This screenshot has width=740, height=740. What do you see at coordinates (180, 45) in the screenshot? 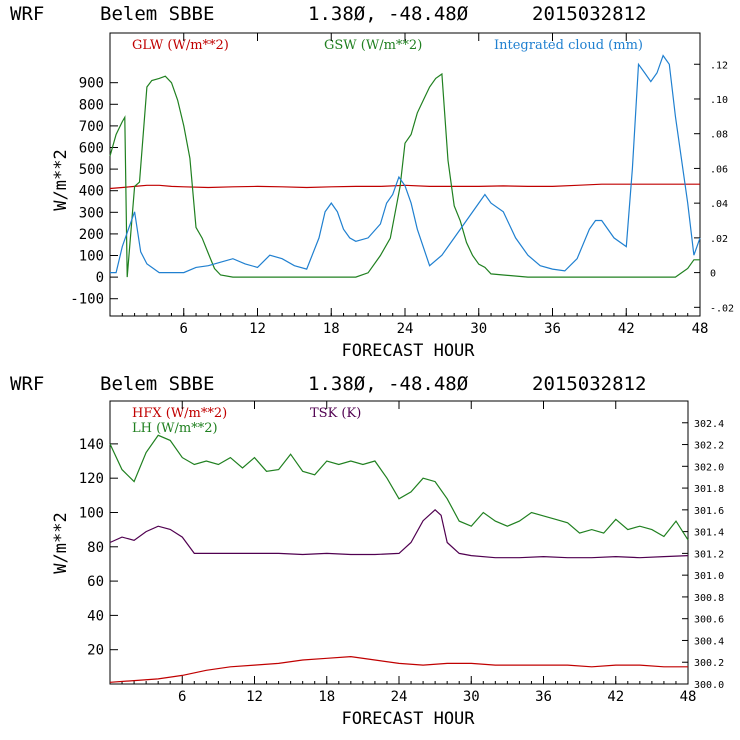
I see `legend-glw: GLW (W/m**2)` at bounding box center [180, 45].